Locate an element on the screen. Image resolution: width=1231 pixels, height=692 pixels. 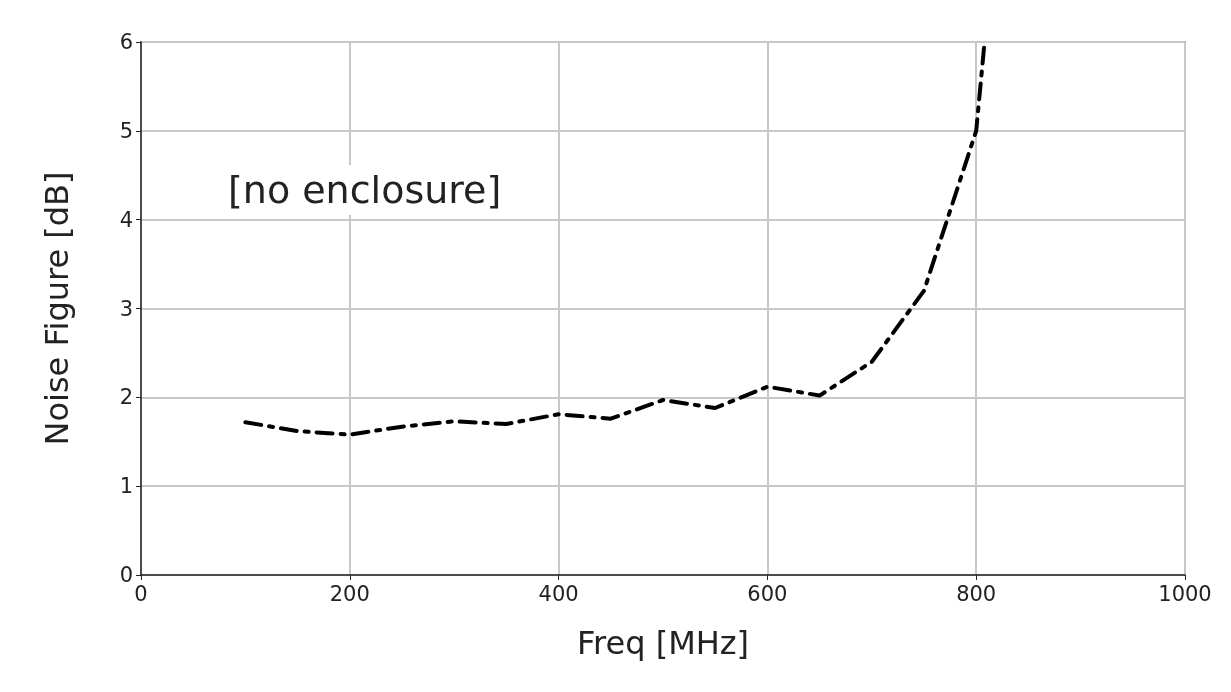
y-tick-label: 3 is located at coordinates (126, 308).